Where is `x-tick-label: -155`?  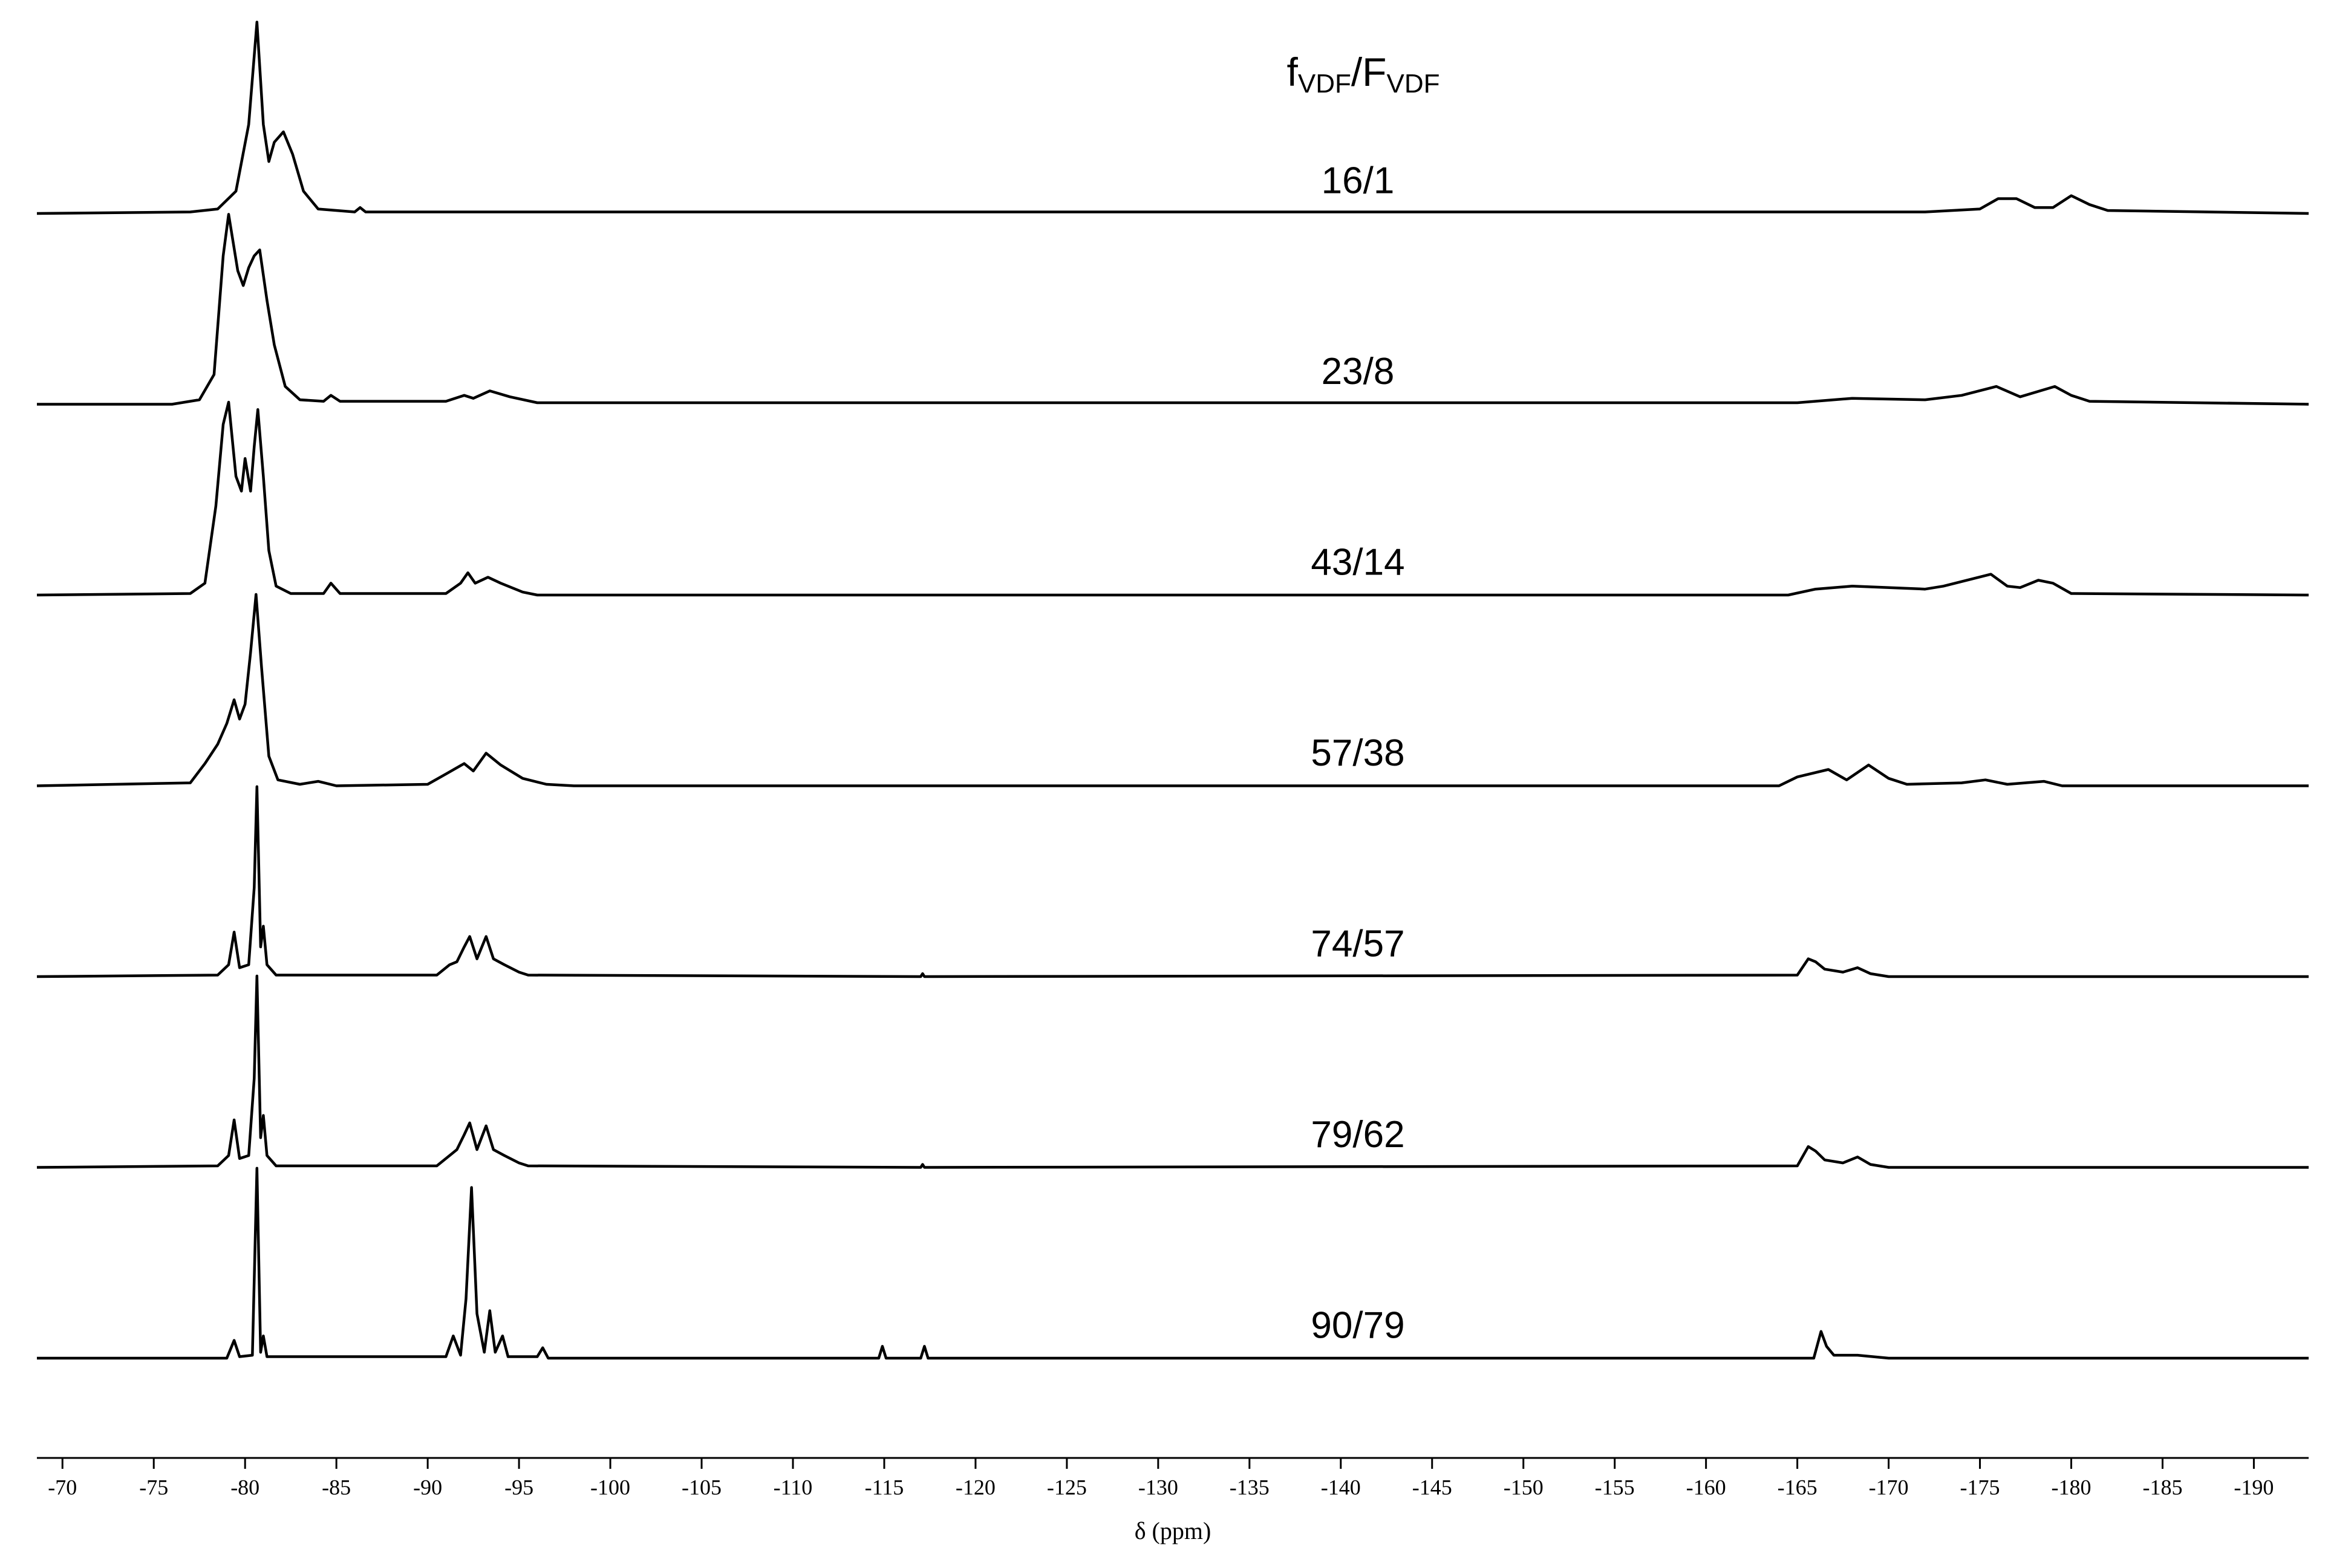 x-tick-label: -155 is located at coordinates (1615, 1487).